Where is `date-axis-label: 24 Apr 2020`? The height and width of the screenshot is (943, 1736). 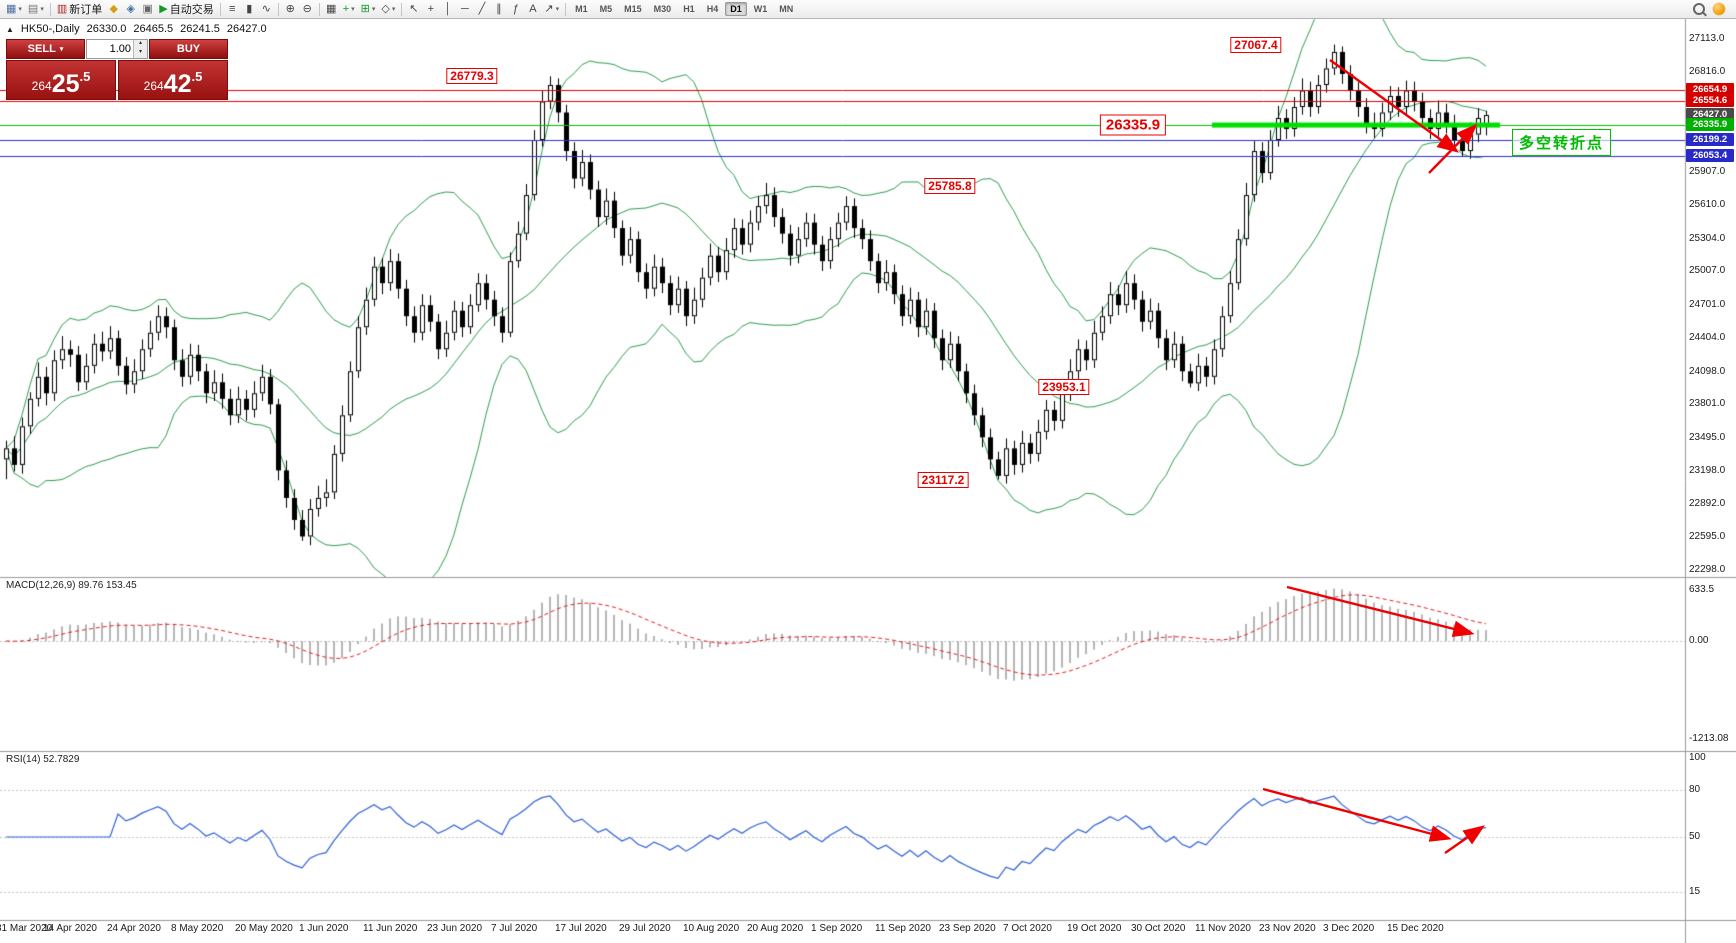
date-axis-label: 24 Apr 2020 is located at coordinates (134, 928).